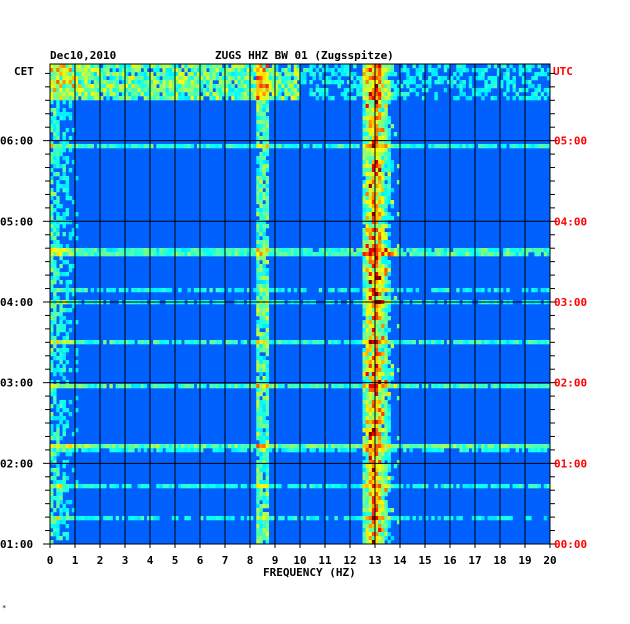 This screenshot has width=630, height=624. I want to click on x-tick-label: 5, so click(175, 560).